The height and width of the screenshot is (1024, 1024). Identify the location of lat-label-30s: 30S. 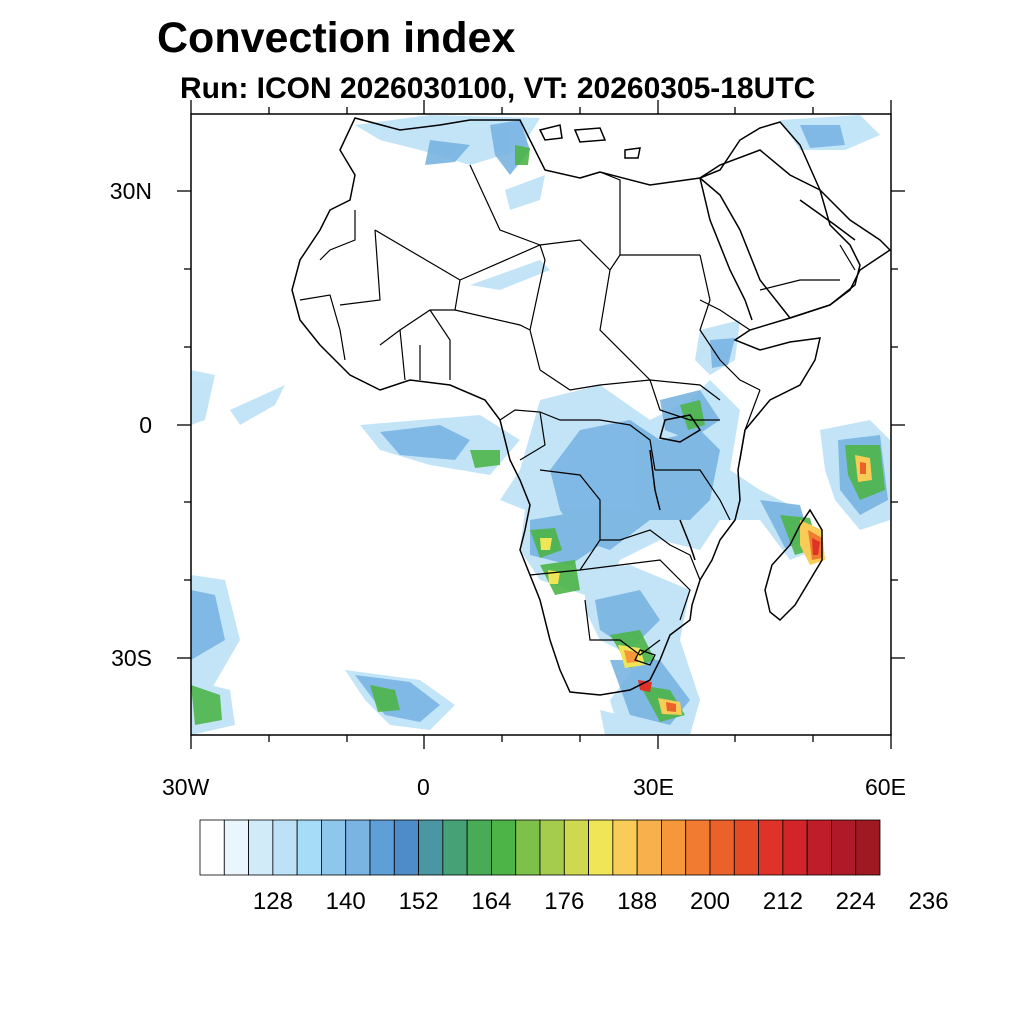
(131, 658).